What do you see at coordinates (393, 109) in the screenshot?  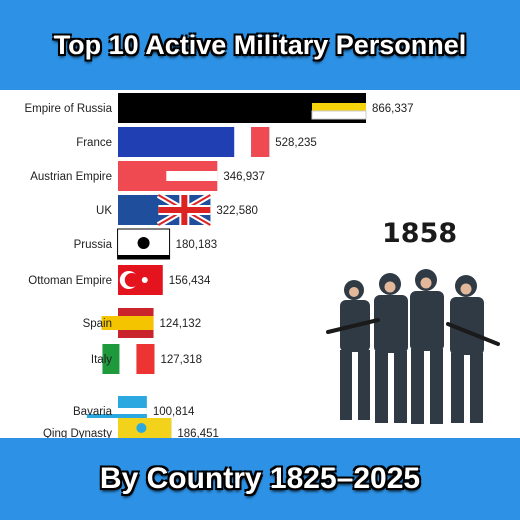 I see `value-label: 866,337` at bounding box center [393, 109].